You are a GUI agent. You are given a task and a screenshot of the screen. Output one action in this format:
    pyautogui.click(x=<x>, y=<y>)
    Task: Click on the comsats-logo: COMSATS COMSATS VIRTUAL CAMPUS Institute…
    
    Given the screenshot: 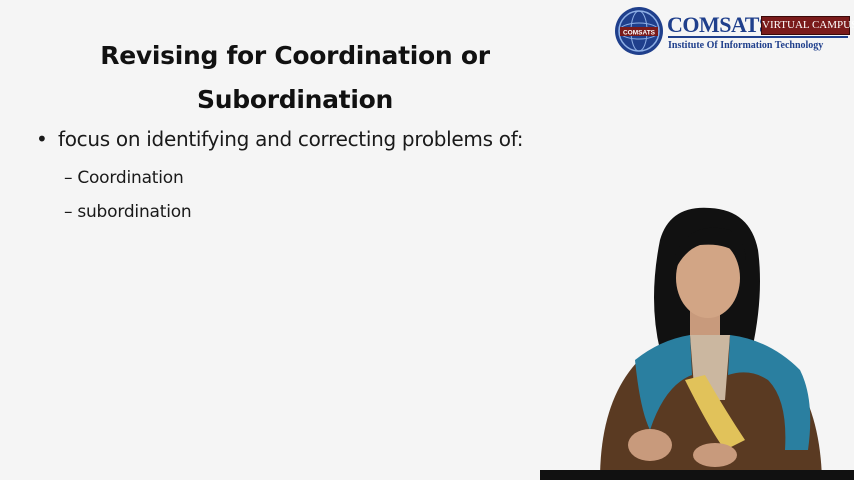 What is the action you would take?
    pyautogui.click(x=734, y=31)
    